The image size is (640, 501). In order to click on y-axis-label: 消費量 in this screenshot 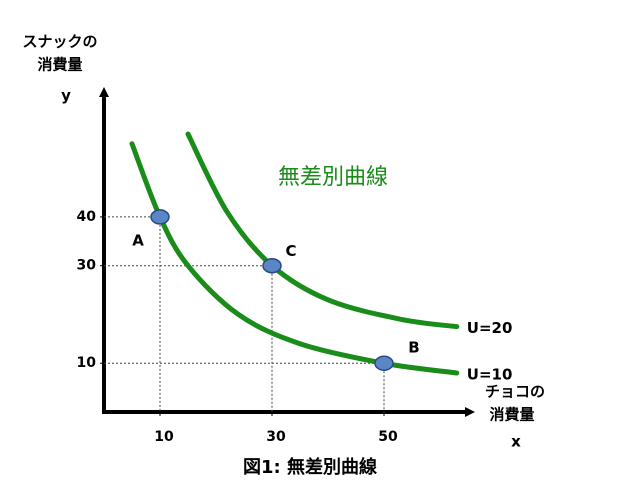, I will do `click(59, 65)`.